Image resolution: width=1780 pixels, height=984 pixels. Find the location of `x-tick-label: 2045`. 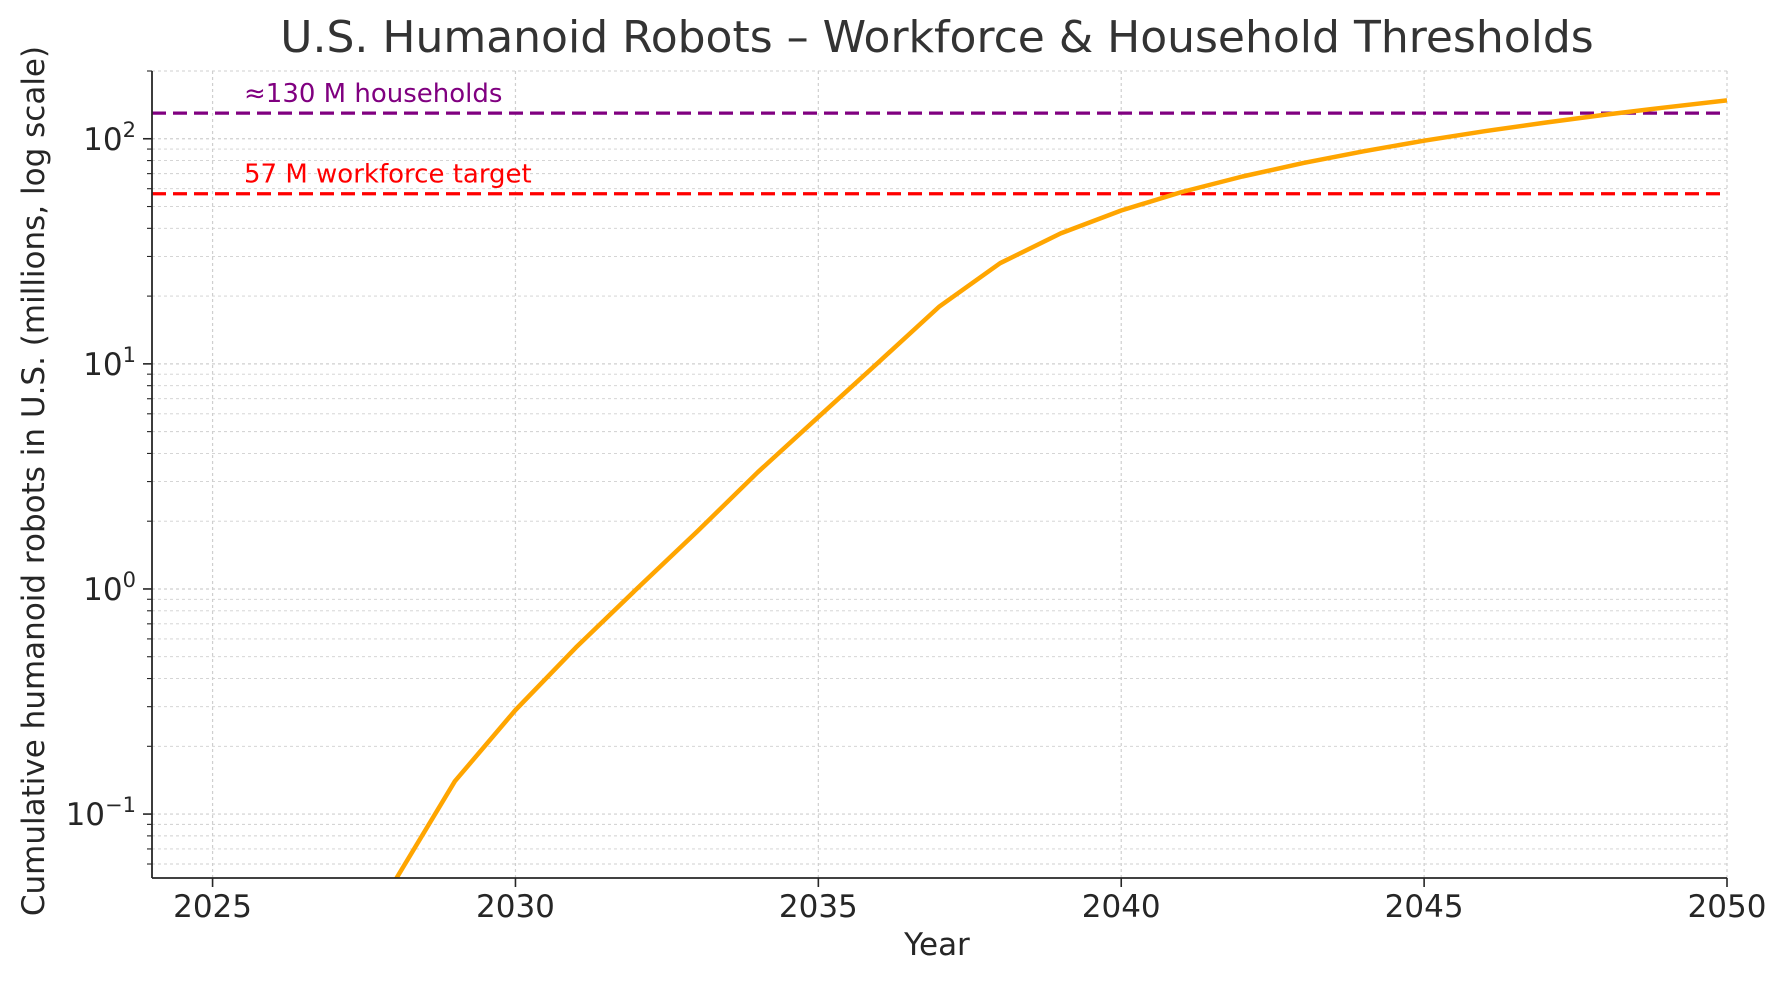

x-tick-label: 2045 is located at coordinates (1424, 907).